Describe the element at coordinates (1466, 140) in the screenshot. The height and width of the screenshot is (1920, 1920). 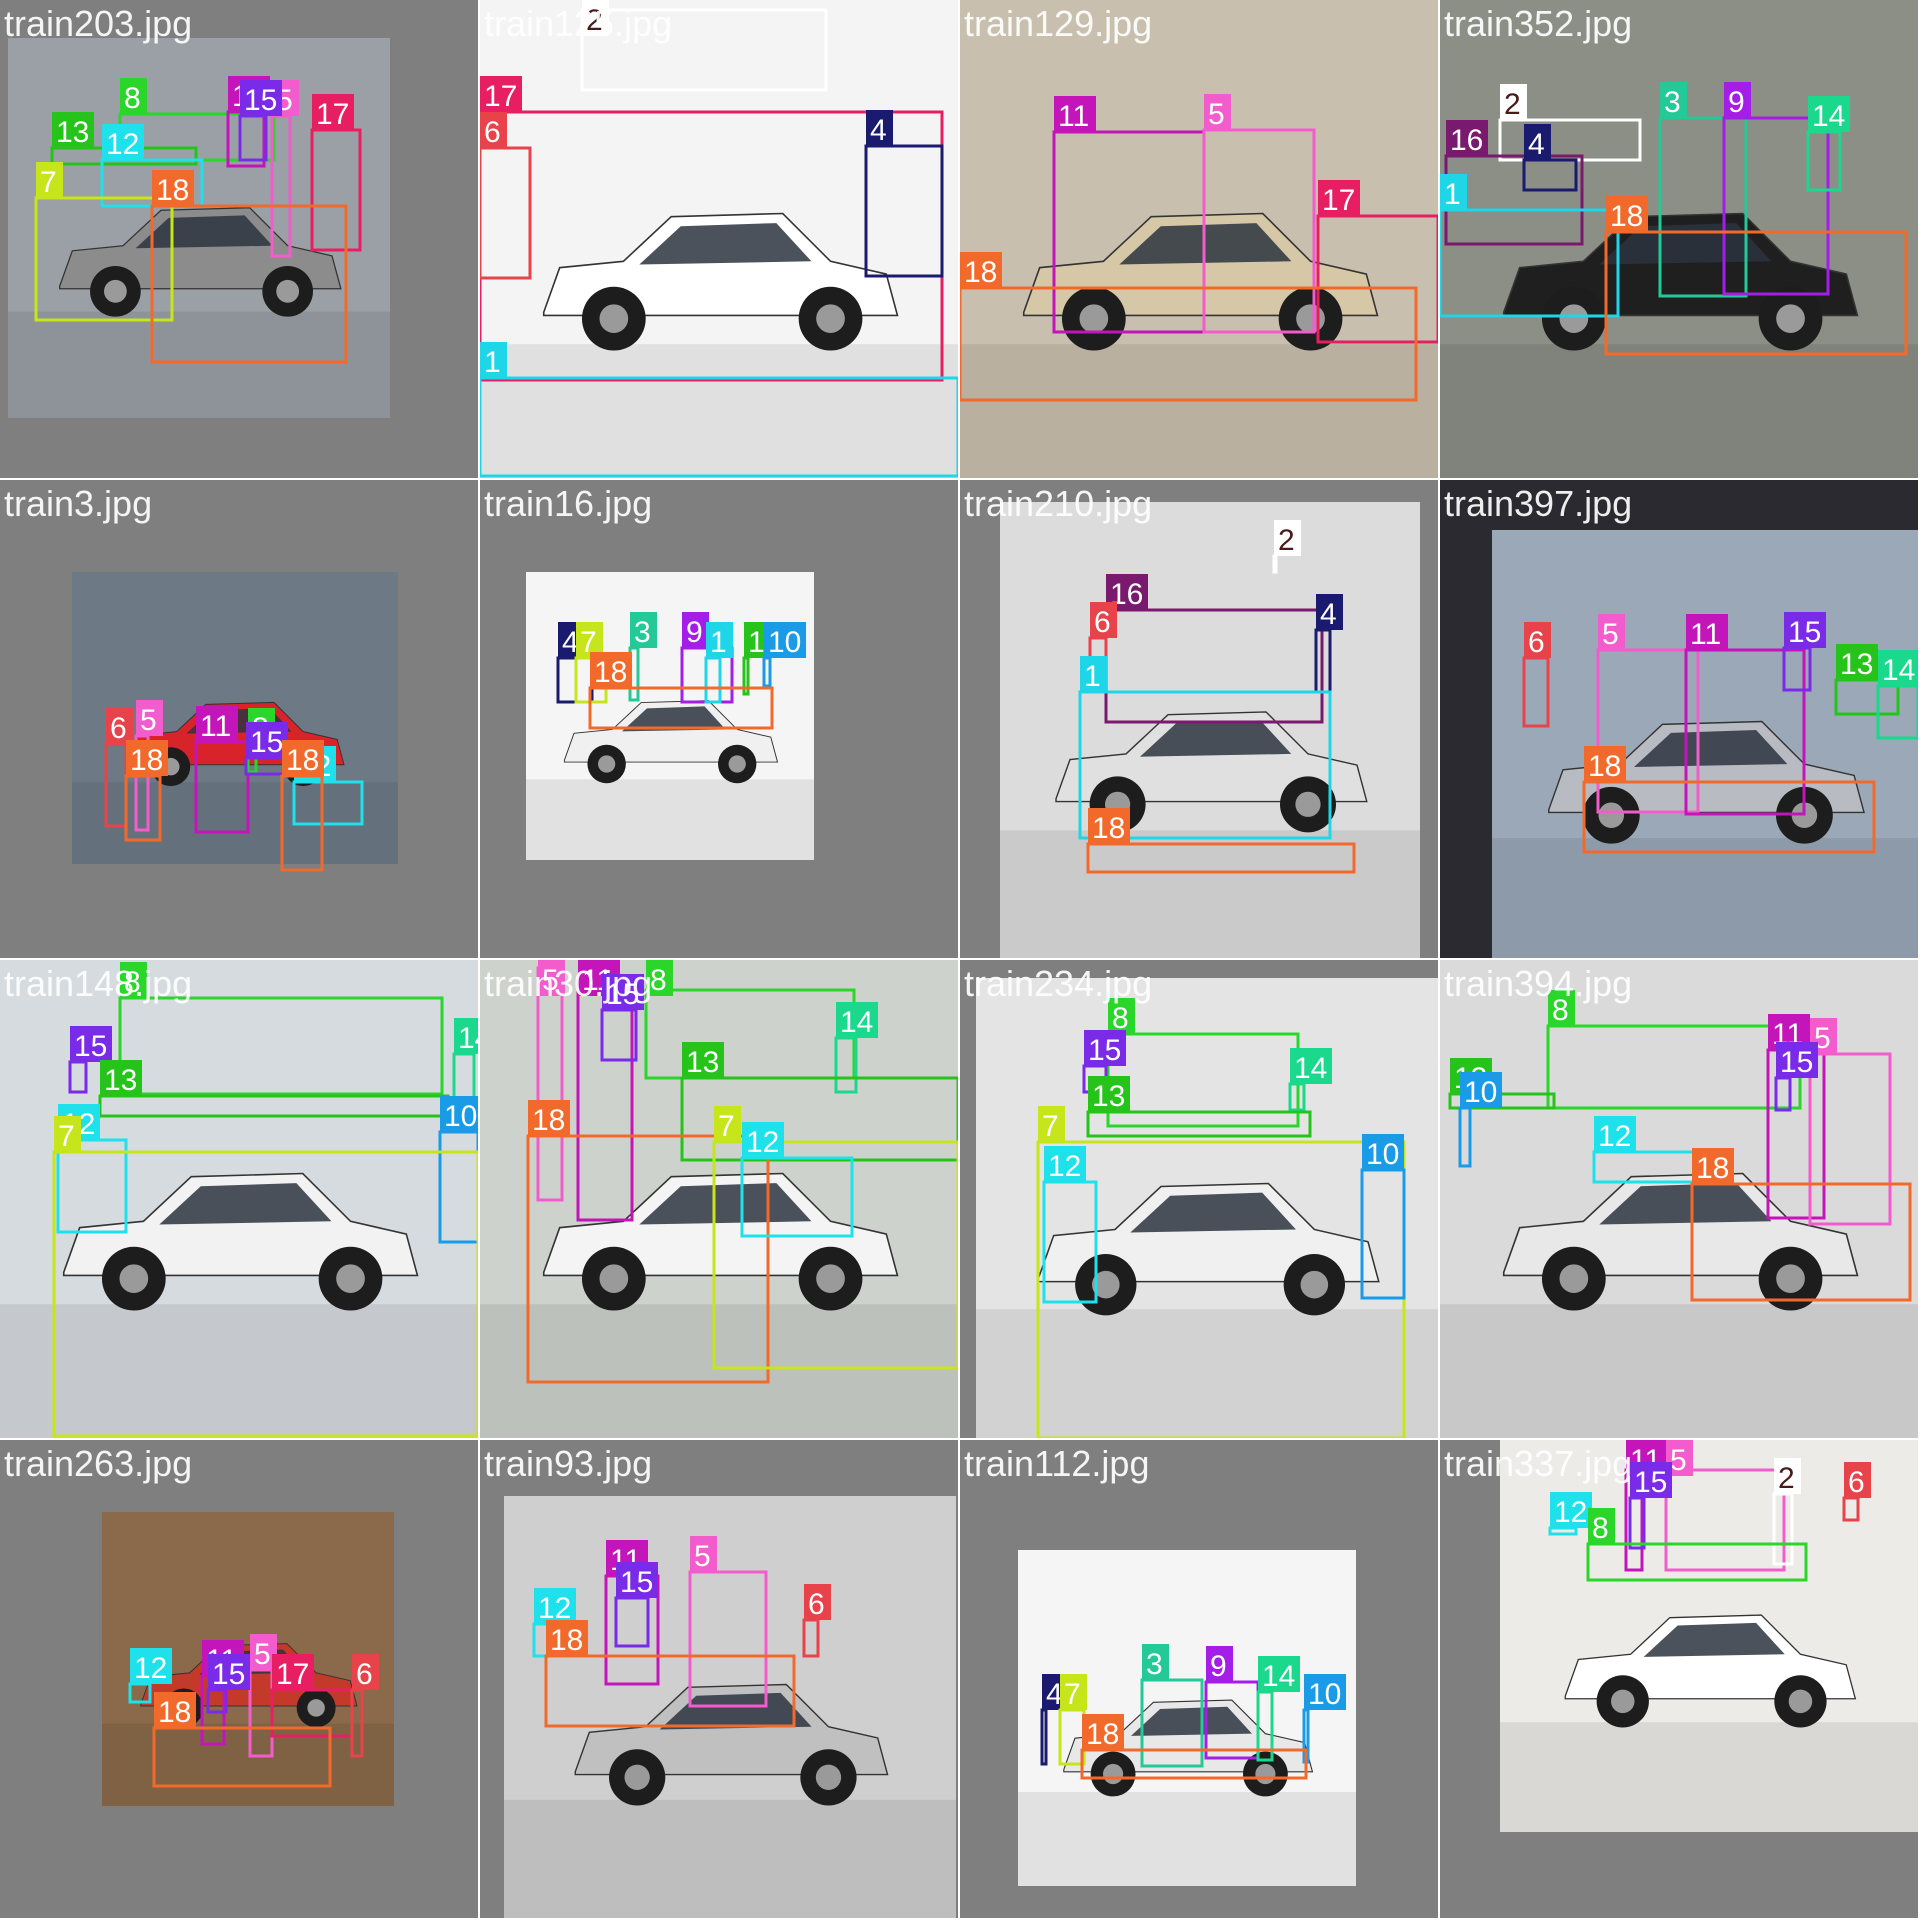
I see `detection-label: 16` at that location.